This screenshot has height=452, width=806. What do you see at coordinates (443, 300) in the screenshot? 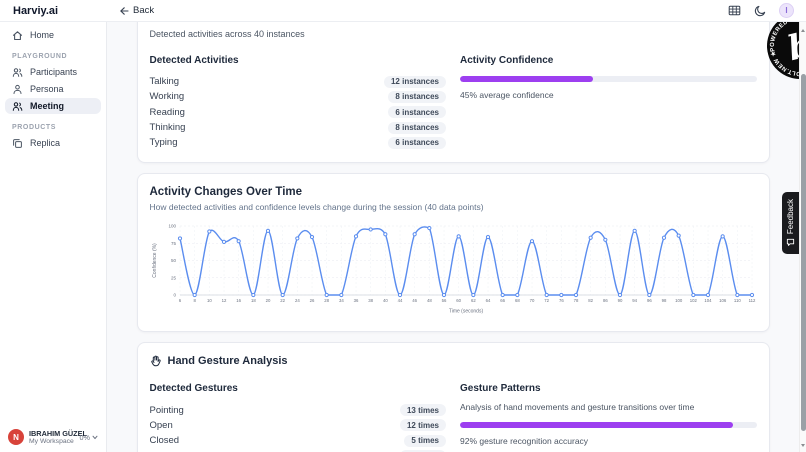
I see `svg-text: 56` at bounding box center [443, 300].